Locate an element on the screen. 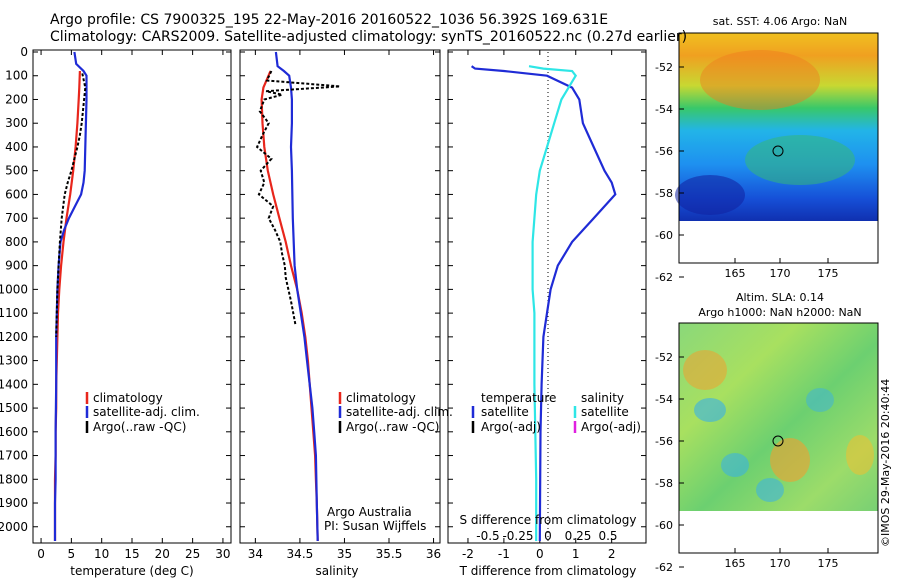 Image resolution: width=900 pixels, height=580 pixels. difference-series is located at coordinates (543, 303).